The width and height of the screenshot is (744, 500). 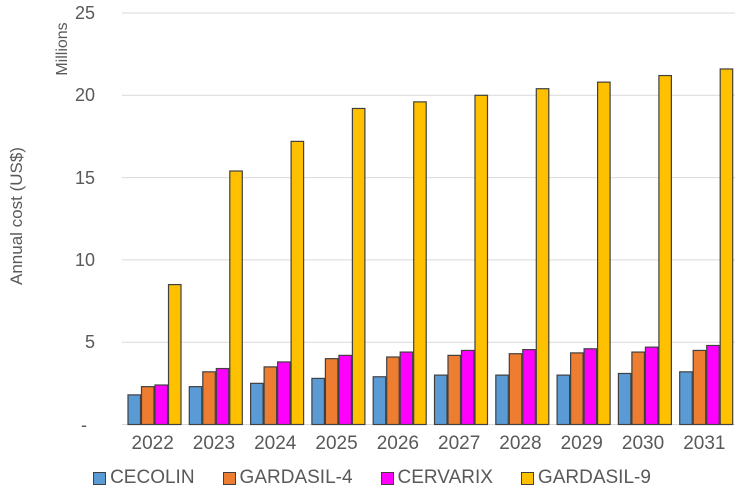 I want to click on legend: CECOLIN GARDASIL-4 CERVARIX GARDASIL-9, so click(x=372, y=478).